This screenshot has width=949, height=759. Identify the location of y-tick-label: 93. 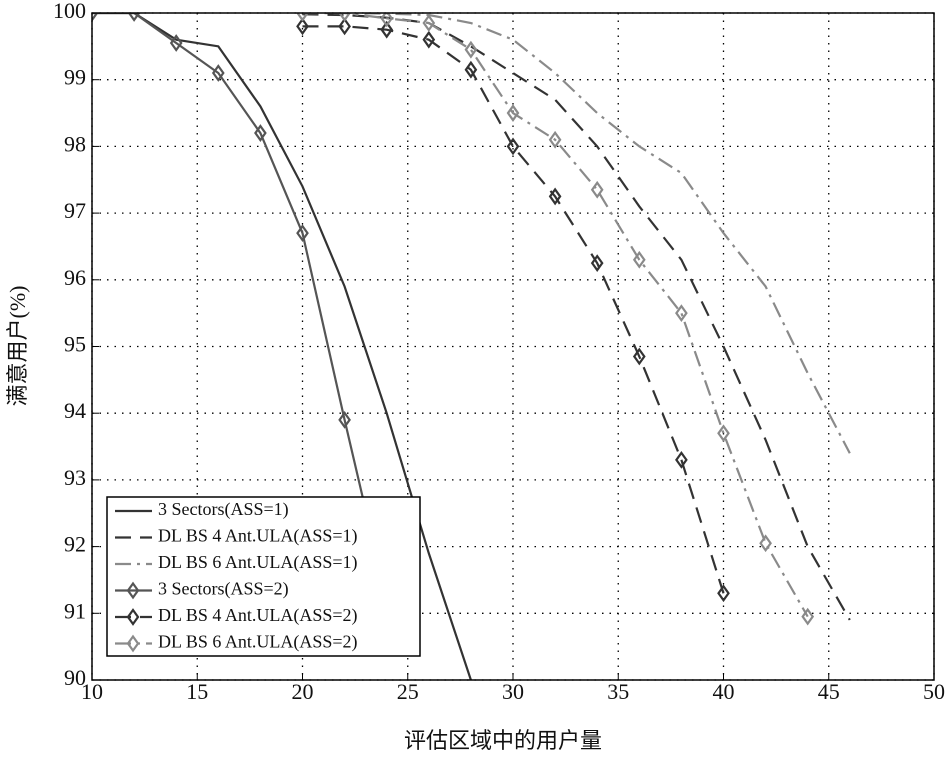
(75, 477).